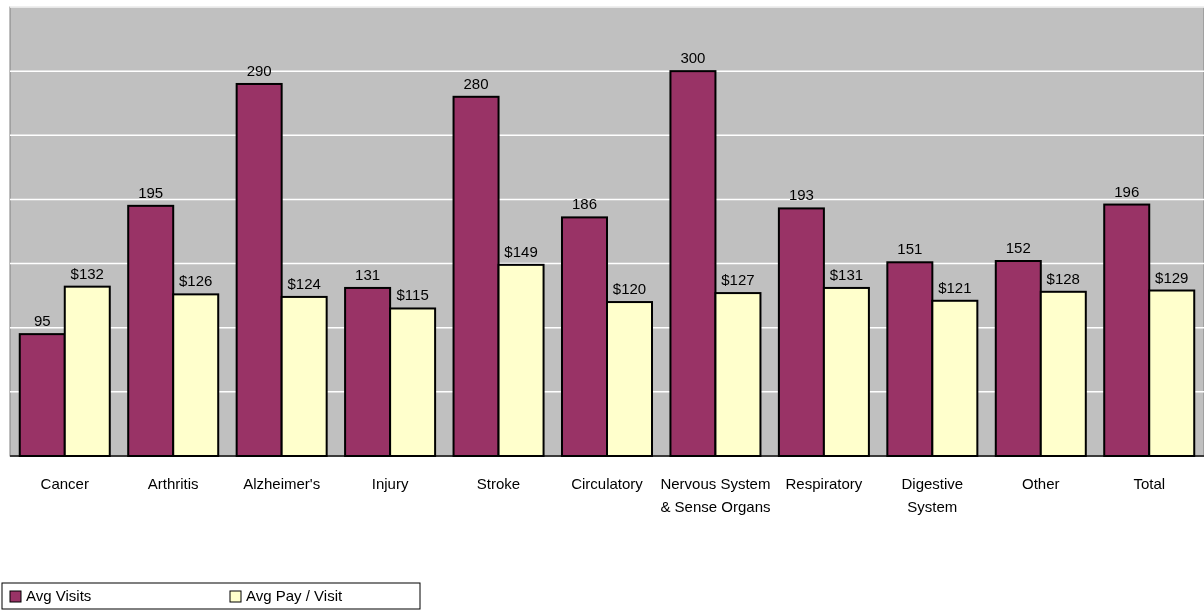 This screenshot has width=1204, height=616. I want to click on x-tick-label: Respiratory, so click(824, 483).